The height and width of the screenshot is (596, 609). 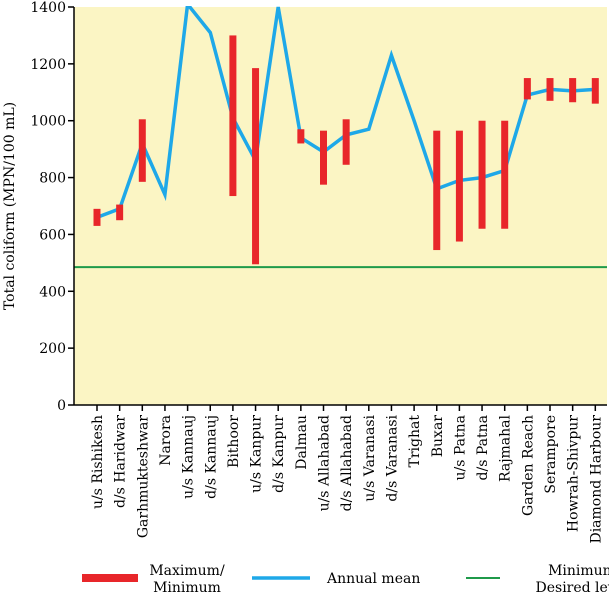 I want to click on y-tick-label: 1000, so click(x=48, y=122).